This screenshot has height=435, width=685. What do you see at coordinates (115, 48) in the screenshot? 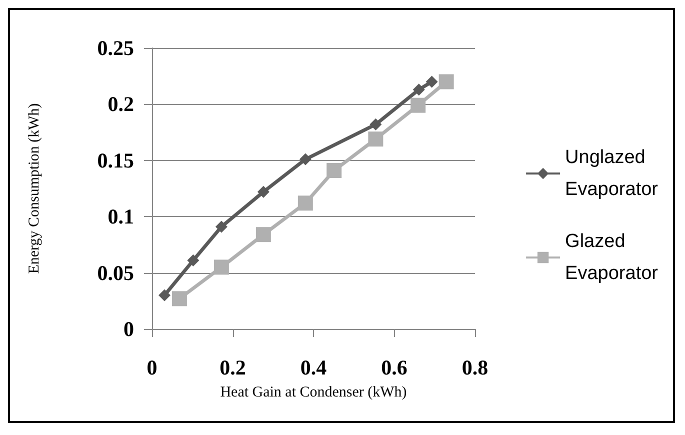
I see `y-tick-label: 0.25` at bounding box center [115, 48].